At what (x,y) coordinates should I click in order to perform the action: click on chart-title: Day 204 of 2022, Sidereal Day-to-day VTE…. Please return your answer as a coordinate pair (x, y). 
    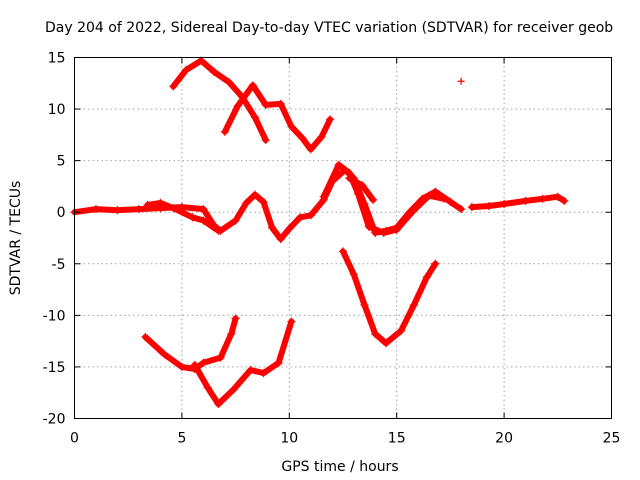
    Looking at the image, I should click on (329, 28).